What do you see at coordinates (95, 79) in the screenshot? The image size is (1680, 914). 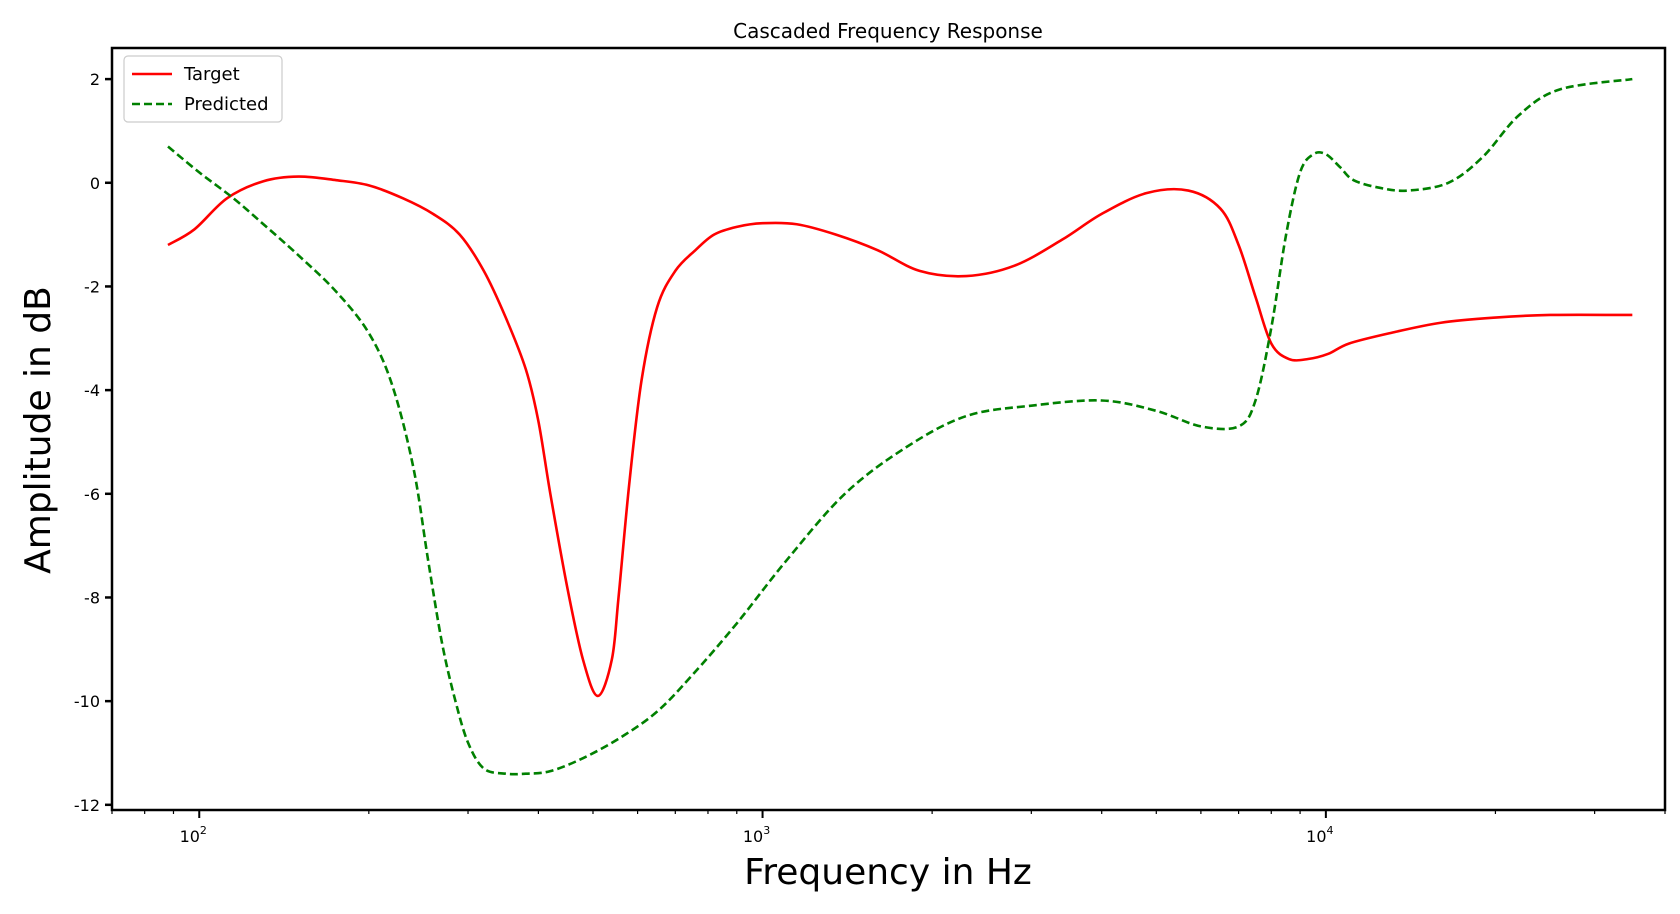 I see `y-tick-label: 2` at bounding box center [95, 79].